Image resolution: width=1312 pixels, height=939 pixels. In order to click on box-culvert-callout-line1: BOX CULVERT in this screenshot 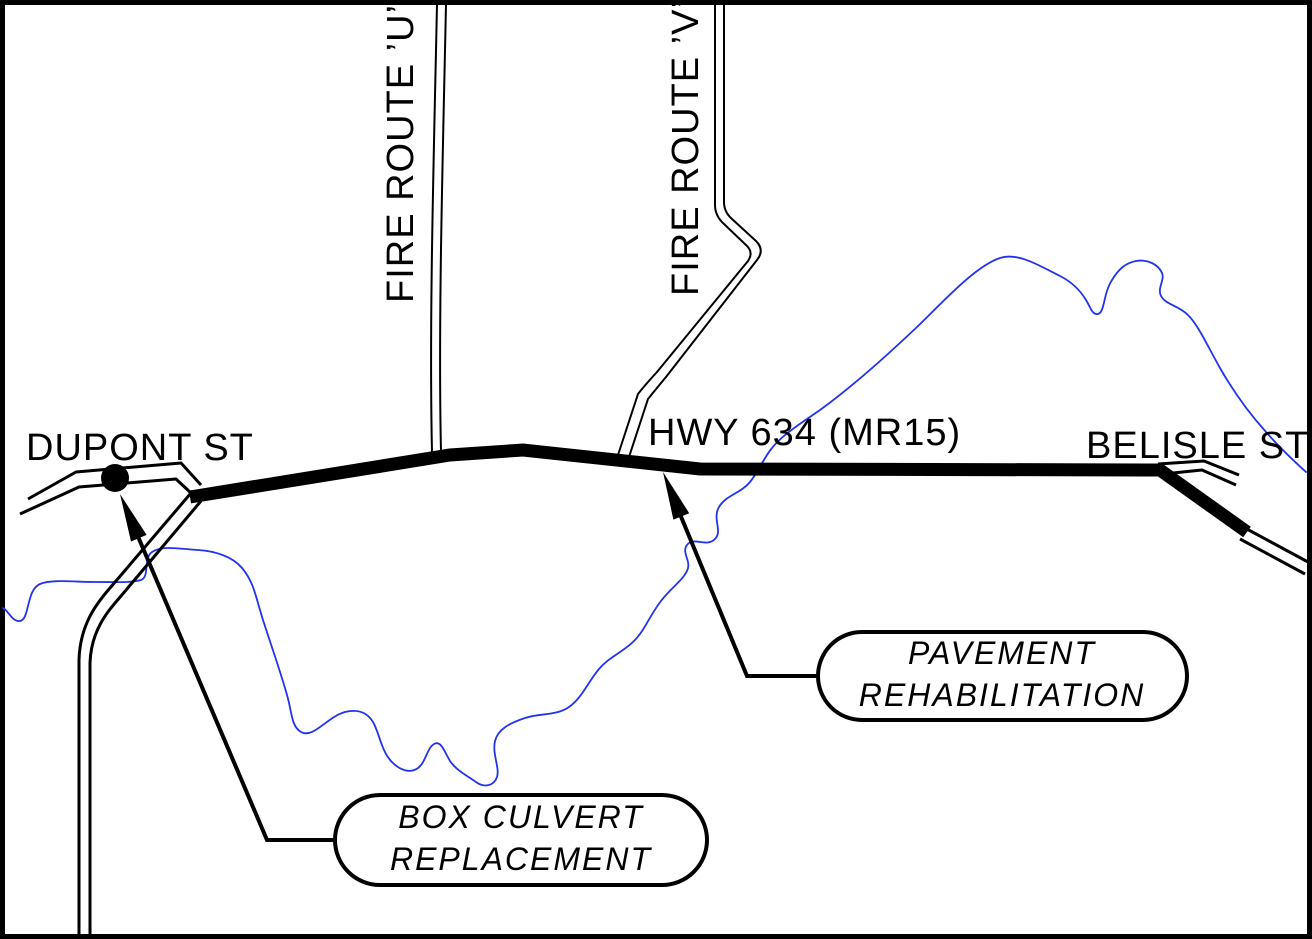, I will do `click(521, 817)`.